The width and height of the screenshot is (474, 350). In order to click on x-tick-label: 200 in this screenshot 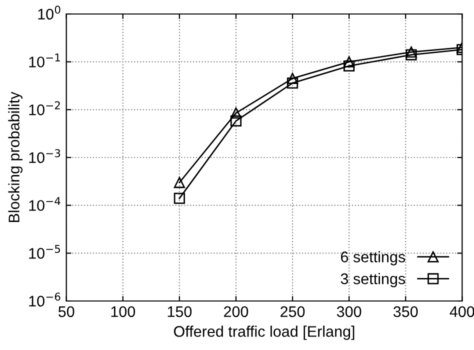, I will do `click(236, 312)`.